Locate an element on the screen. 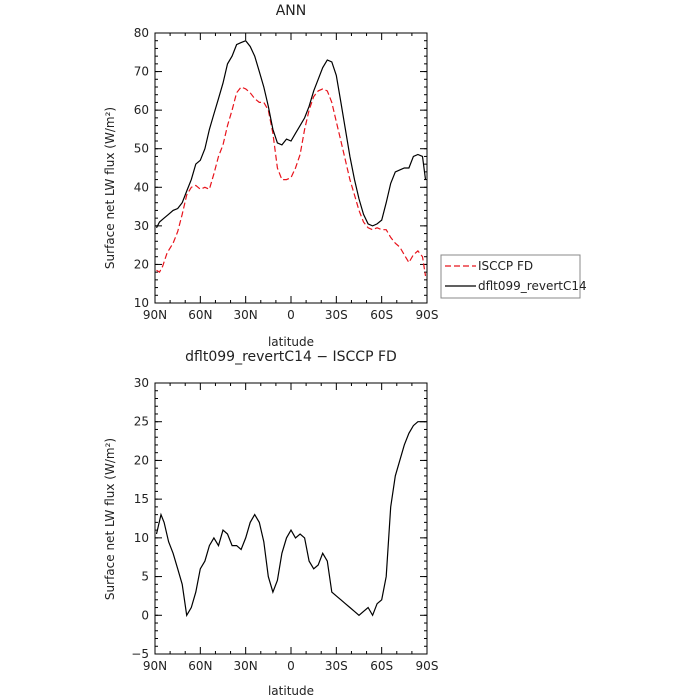  y-tick-label: −5 is located at coordinates (140, 654).